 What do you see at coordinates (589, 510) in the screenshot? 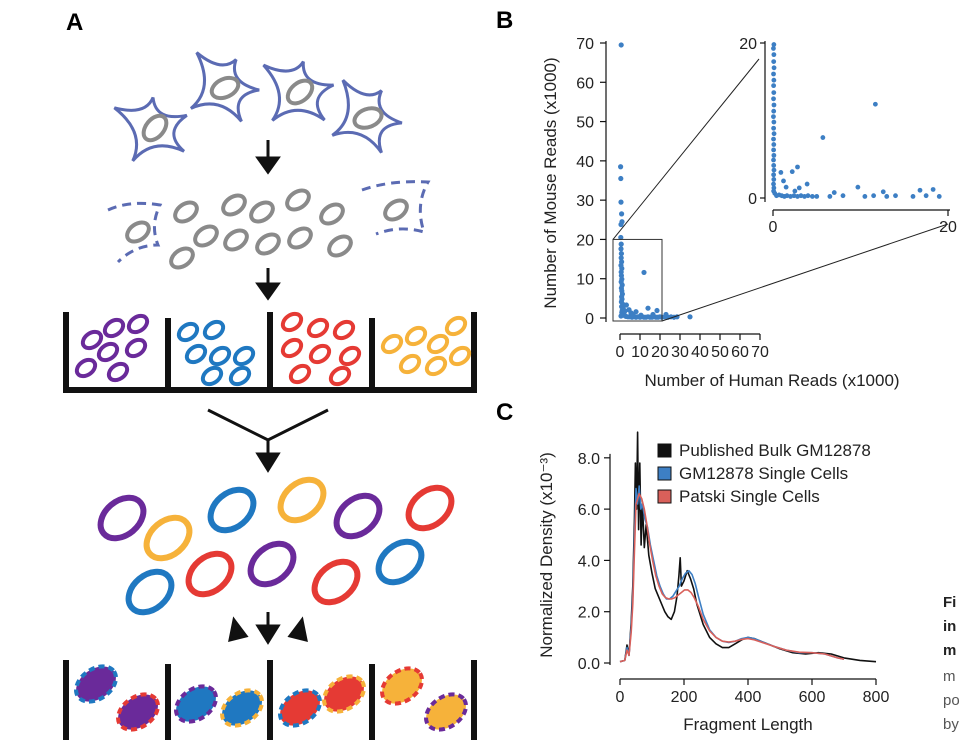
I see `c-y-tick-label: 6.0` at bounding box center [589, 510].